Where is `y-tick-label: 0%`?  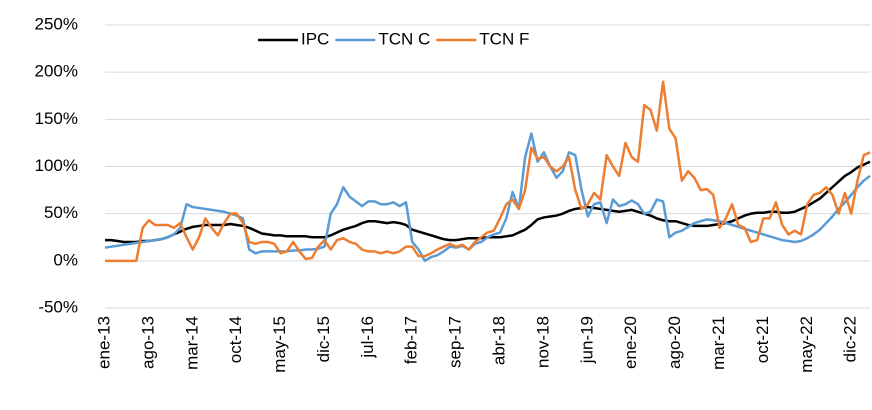
y-tick-label: 0% is located at coordinates (65, 259).